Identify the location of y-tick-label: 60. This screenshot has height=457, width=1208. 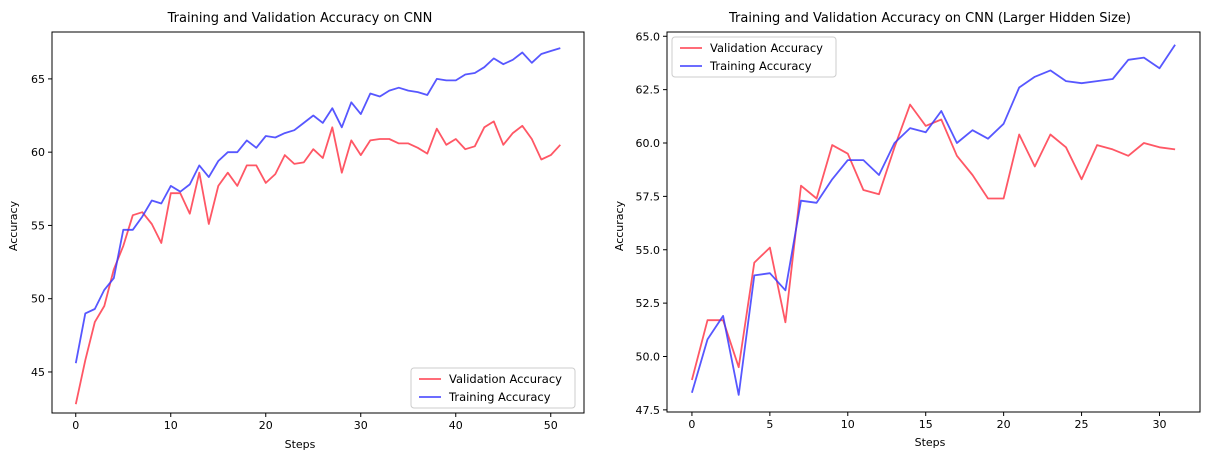
(38, 152).